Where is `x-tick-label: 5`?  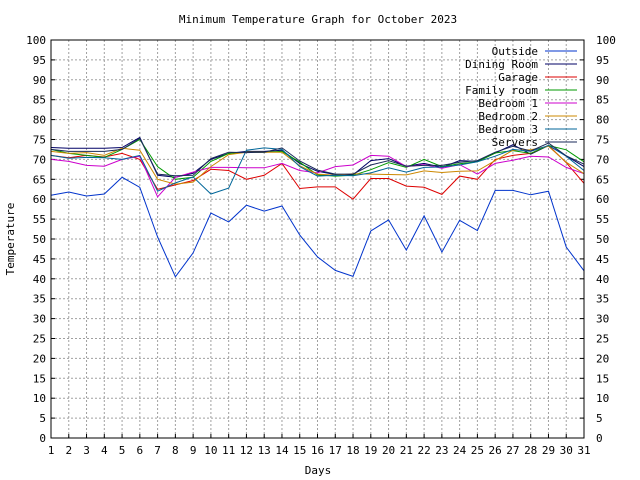
x-tick-label: 5 is located at coordinates (122, 450).